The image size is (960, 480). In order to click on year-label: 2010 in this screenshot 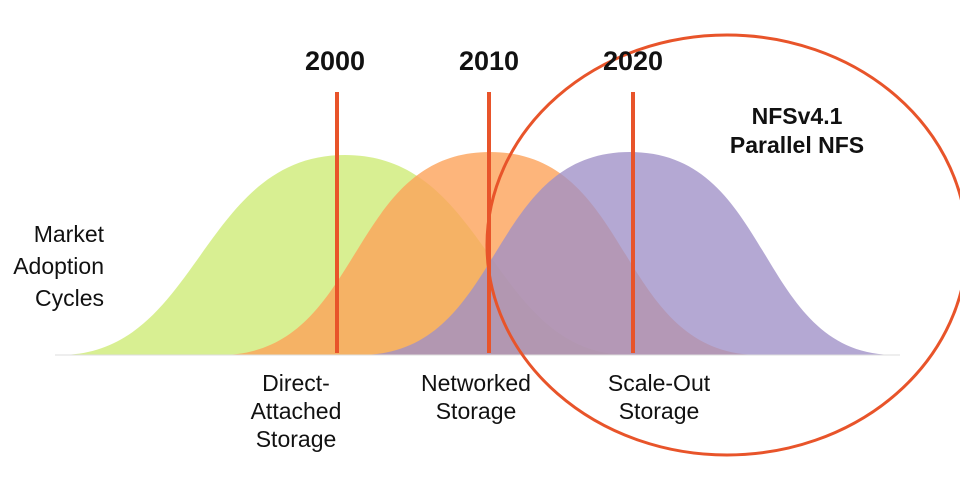, I will do `click(489, 61)`.